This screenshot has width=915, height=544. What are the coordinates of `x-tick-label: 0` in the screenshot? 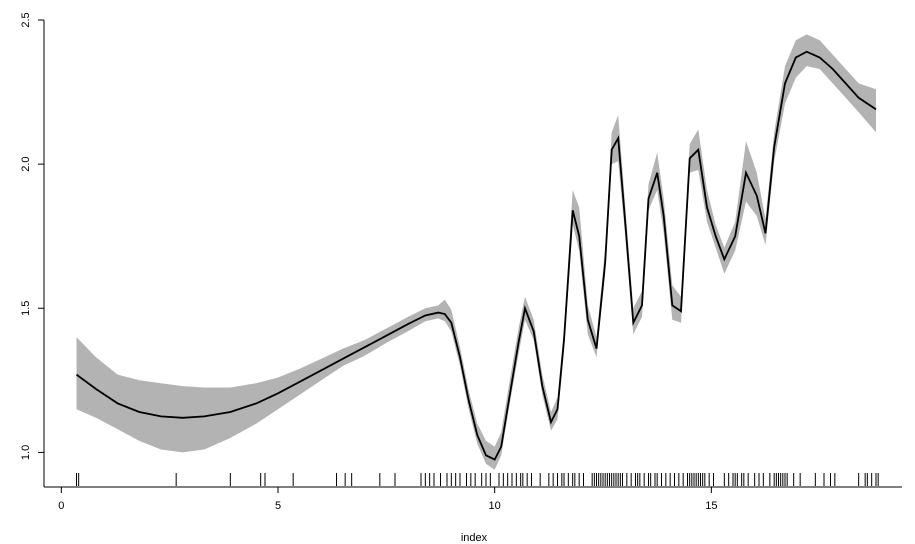 It's located at (61, 506).